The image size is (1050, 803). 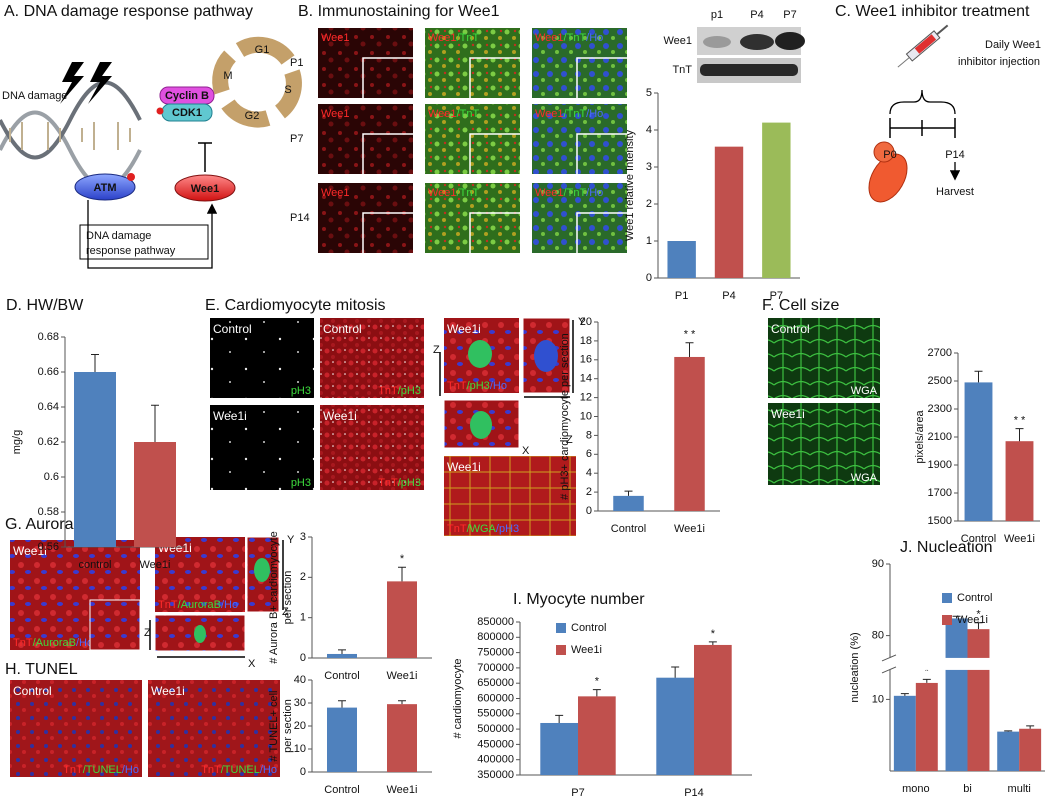 What do you see at coordinates (300, 726) in the screenshot?
I see `y-tick-label: 20` at bounding box center [300, 726].